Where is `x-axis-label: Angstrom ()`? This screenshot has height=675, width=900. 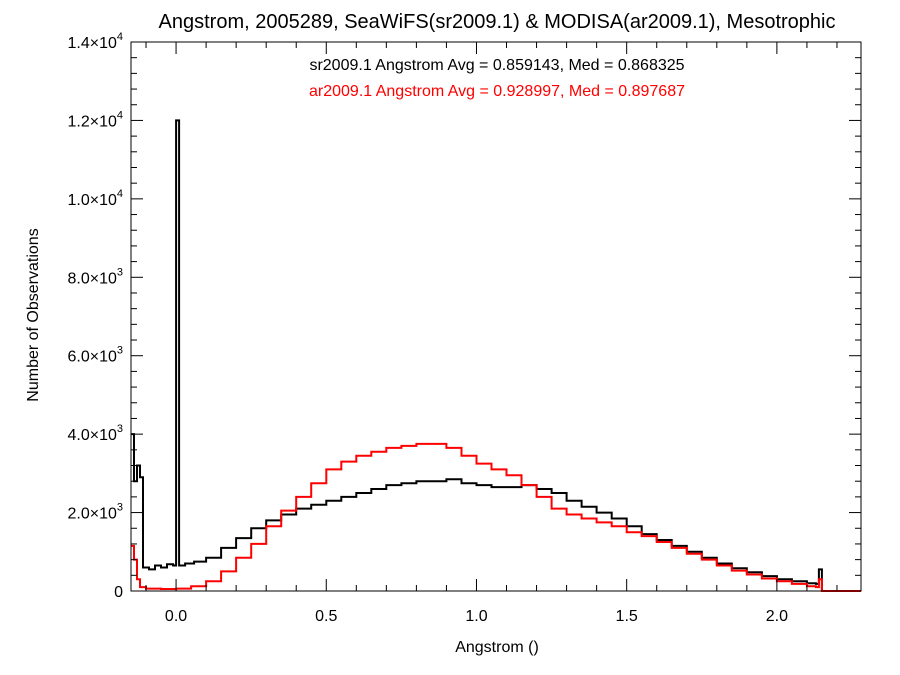
x-axis-label: Angstrom () is located at coordinates (497, 647).